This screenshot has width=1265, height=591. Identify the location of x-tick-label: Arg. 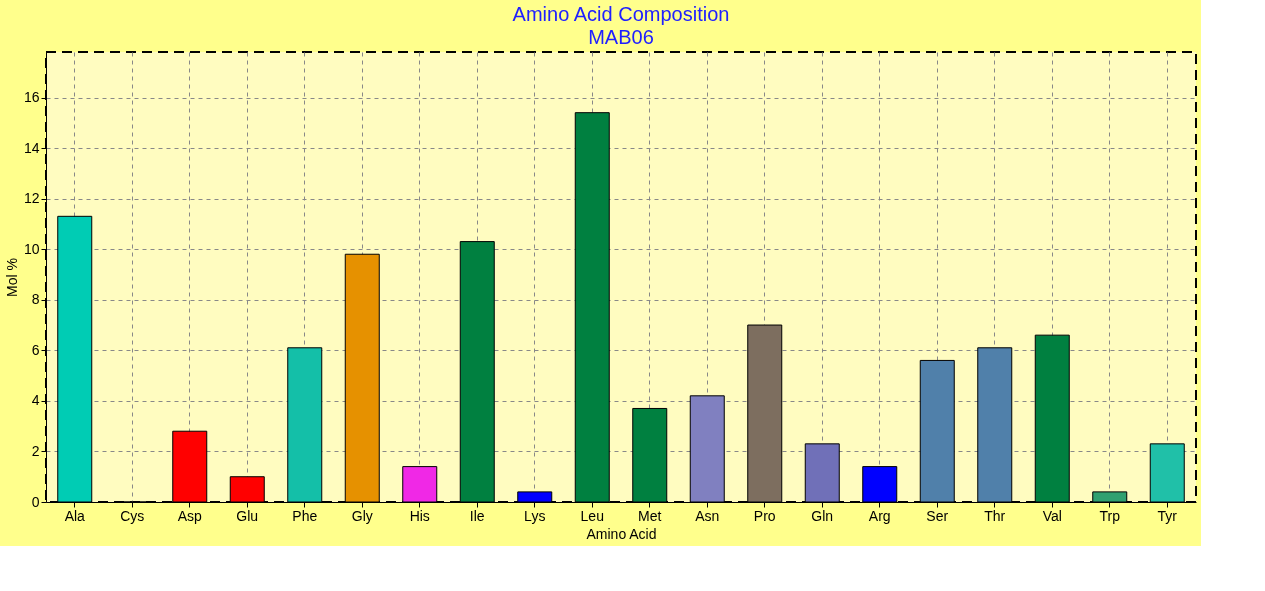
(879, 515).